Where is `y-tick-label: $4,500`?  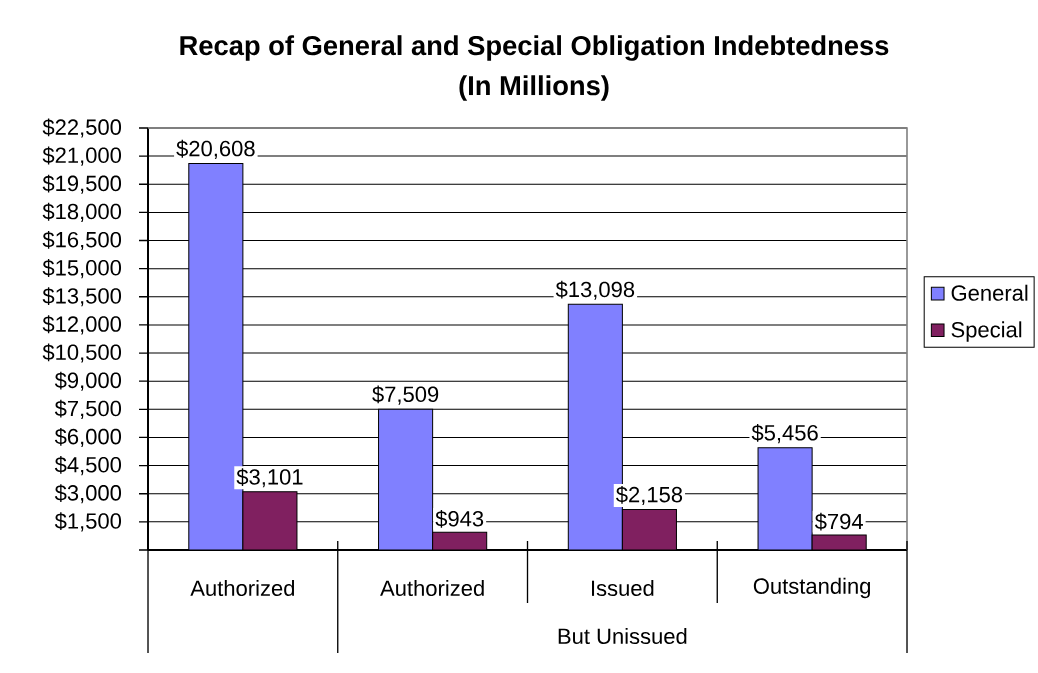 y-tick-label: $4,500 is located at coordinates (88, 466).